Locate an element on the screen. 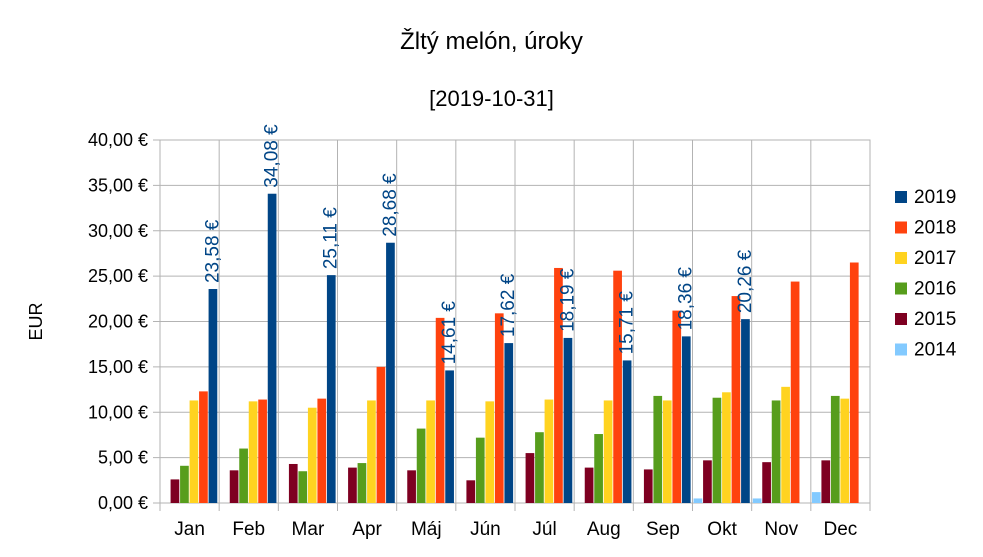 This screenshot has width=983, height=557. y-tick-label: 15,00 € is located at coordinates (118, 367).